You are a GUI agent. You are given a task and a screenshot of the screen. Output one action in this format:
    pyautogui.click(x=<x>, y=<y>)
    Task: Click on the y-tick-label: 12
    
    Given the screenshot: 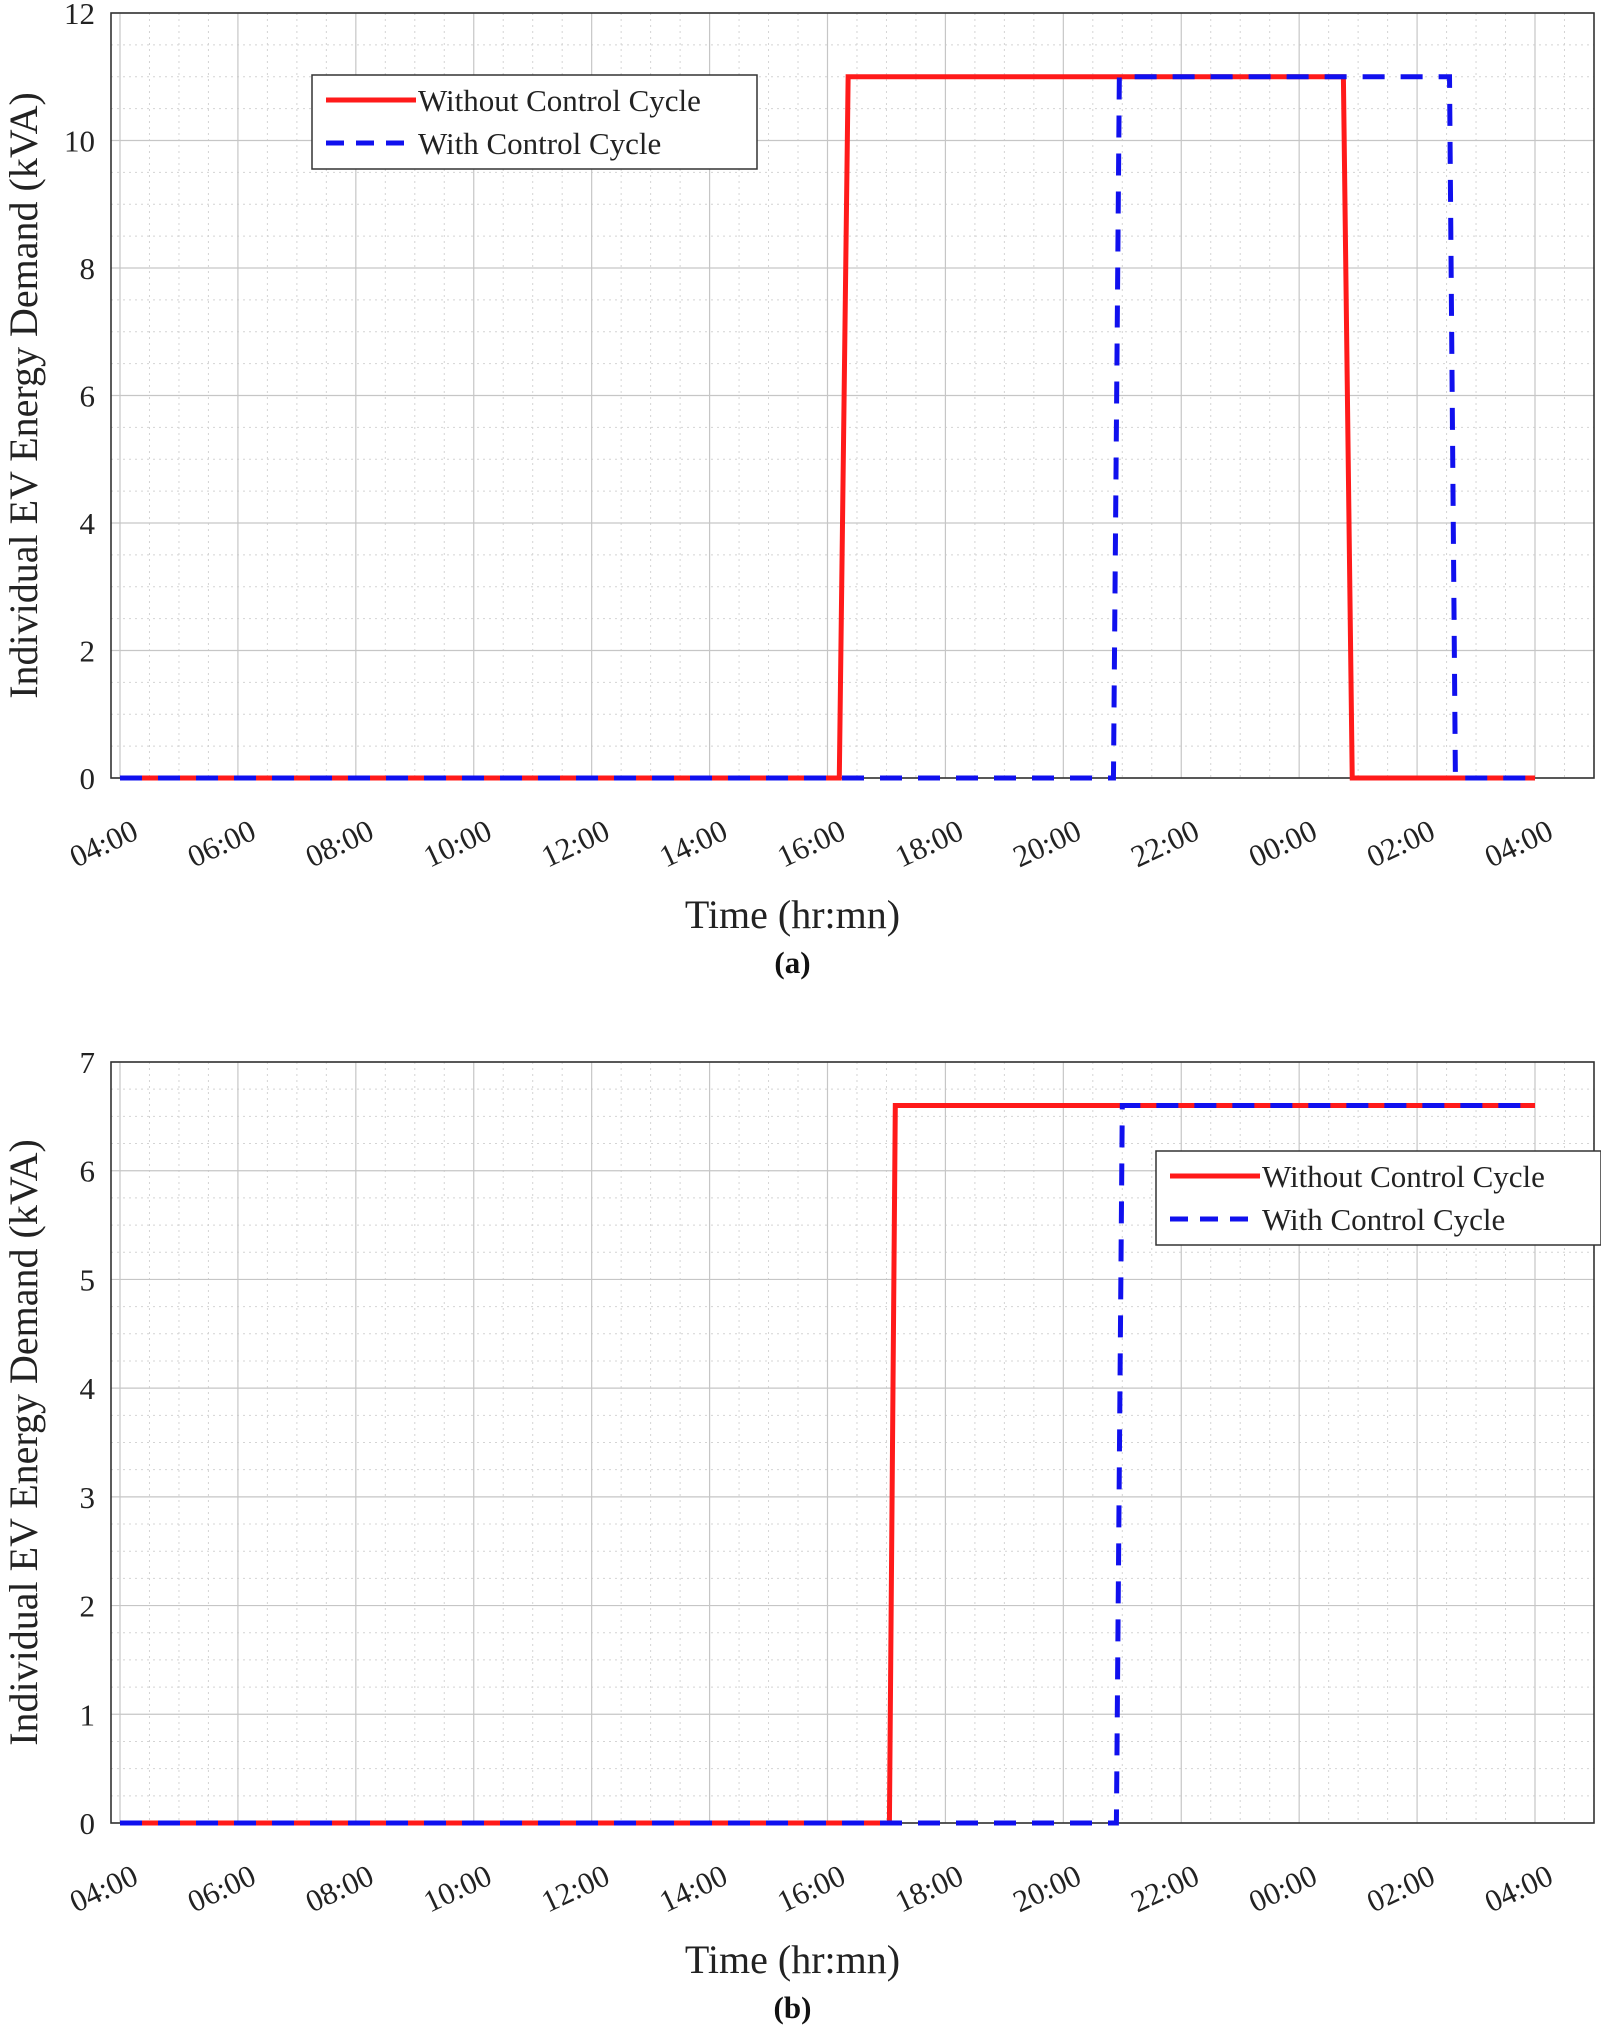 What is the action you would take?
    pyautogui.click(x=79, y=15)
    